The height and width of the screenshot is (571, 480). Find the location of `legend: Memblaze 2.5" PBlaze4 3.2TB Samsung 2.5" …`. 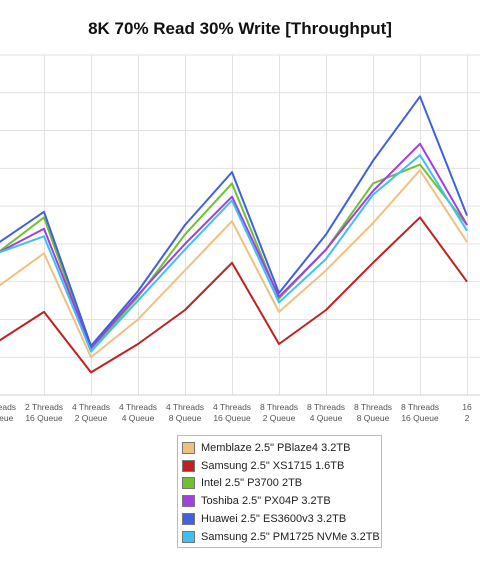

legend: Memblaze 2.5" PBlaze4 3.2TB Samsung 2.5" … is located at coordinates (279, 491).